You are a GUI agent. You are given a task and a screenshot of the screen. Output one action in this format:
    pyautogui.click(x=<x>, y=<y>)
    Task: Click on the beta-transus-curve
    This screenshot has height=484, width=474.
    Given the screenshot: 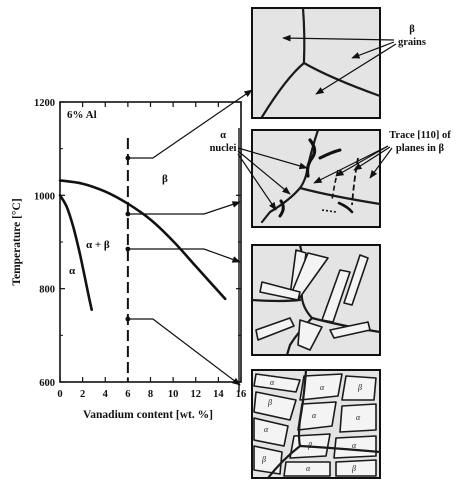 What is the action you would take?
    pyautogui.click(x=142, y=240)
    